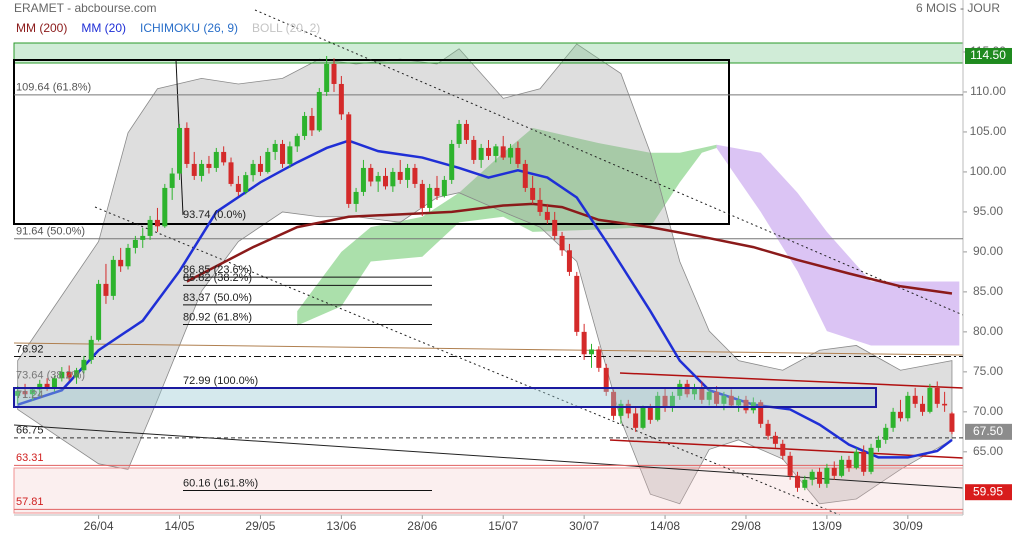 This screenshot has width=1014, height=538. What do you see at coordinates (988, 291) in the screenshot?
I see `y-tick-label: 85.00` at bounding box center [988, 291].